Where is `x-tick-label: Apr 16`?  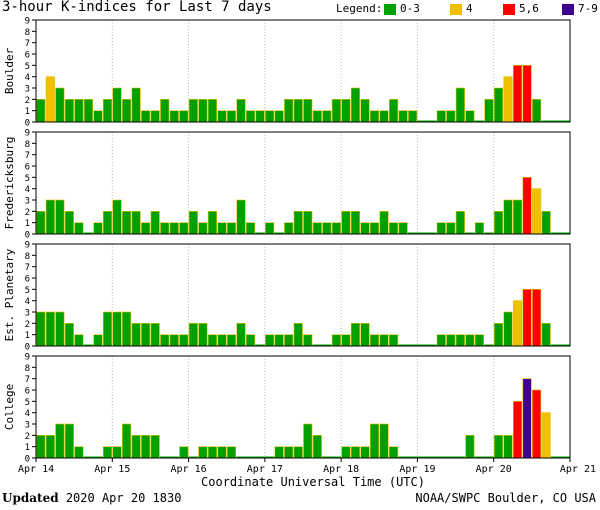
x-tick-label: Apr 16 is located at coordinates (189, 469).